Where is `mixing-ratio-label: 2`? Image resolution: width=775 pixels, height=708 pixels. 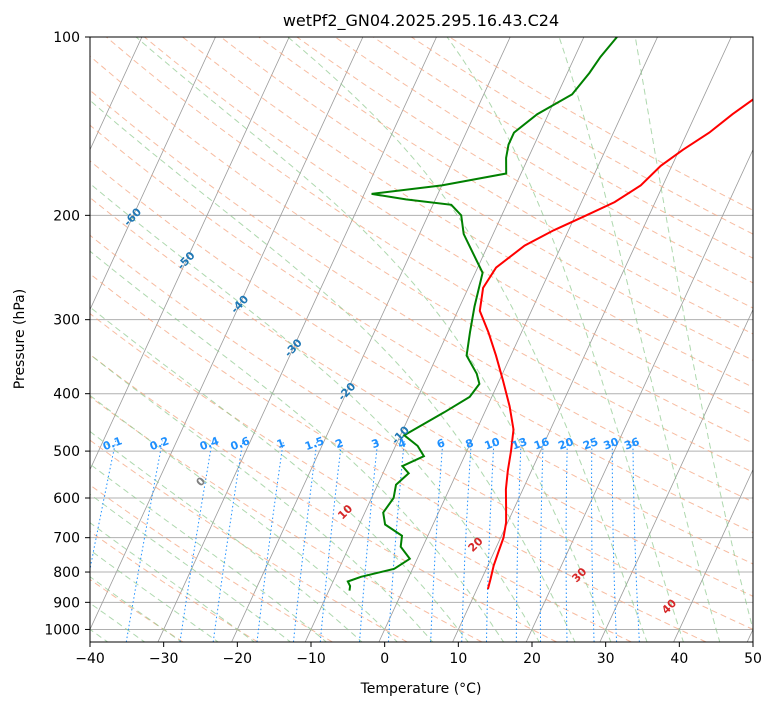 mixing-ratio-label: 2 is located at coordinates (339, 443).